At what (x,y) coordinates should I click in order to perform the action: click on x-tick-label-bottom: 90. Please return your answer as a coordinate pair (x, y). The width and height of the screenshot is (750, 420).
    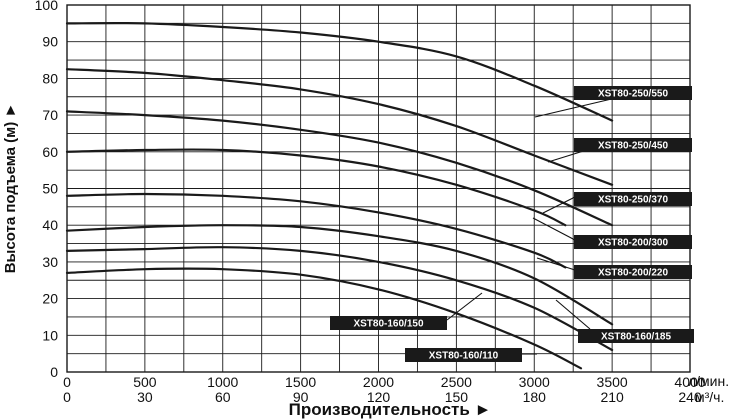
    Looking at the image, I should click on (301, 397).